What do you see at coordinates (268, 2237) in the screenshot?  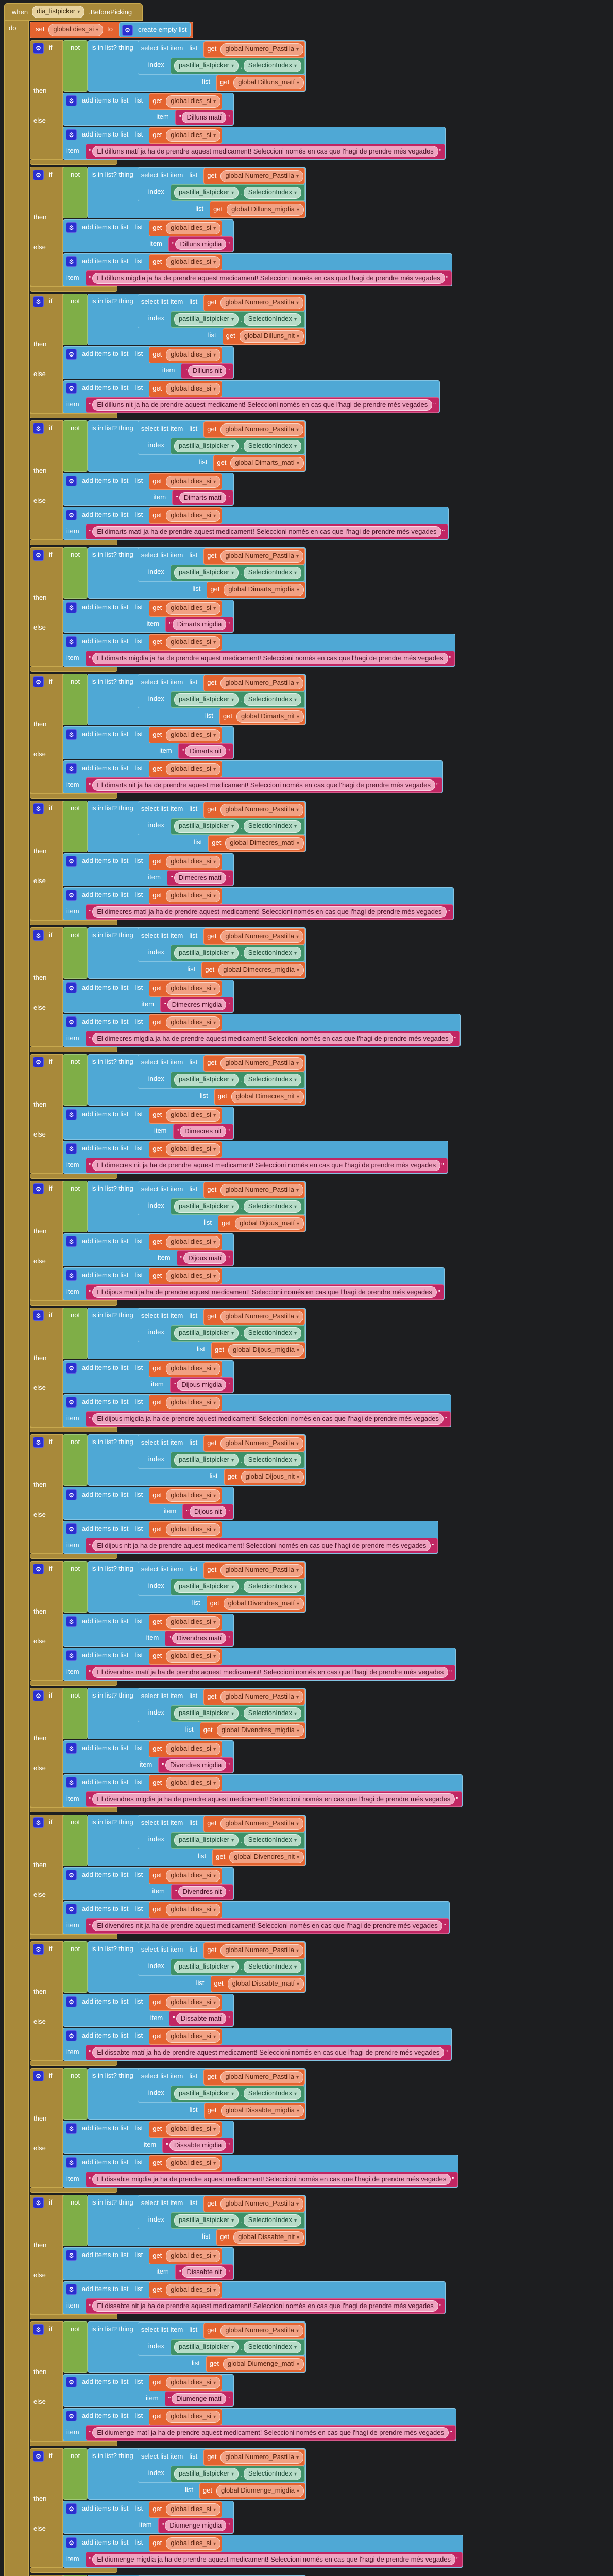 I see `day-var-dropdown: global Dissabte_nit ▾` at bounding box center [268, 2237].